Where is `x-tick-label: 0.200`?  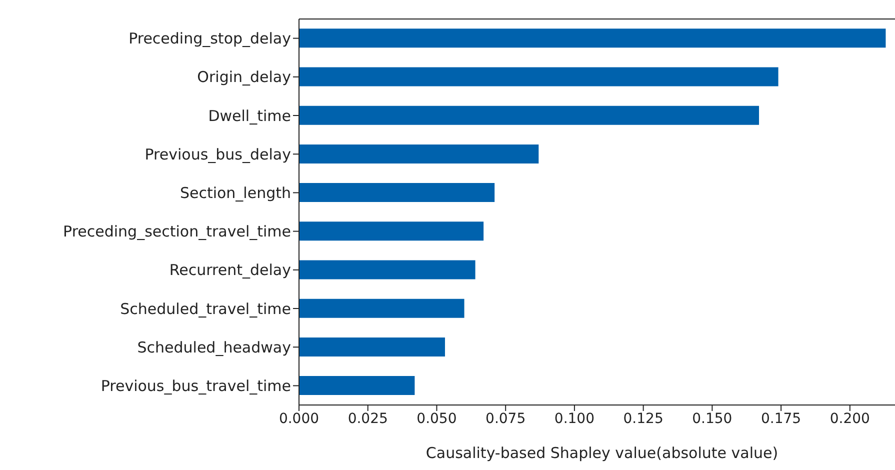 x-tick-label: 0.200 is located at coordinates (850, 418).